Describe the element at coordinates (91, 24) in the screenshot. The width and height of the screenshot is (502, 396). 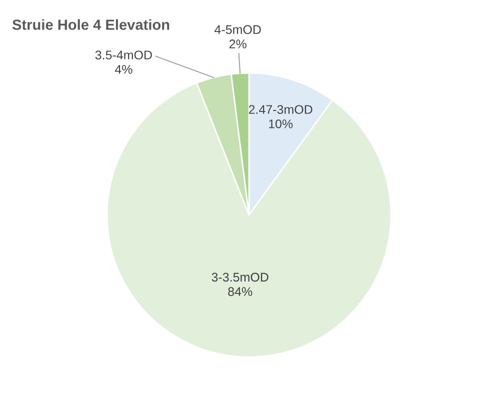
I see `chart-title: Struie Hole 4 Elevation` at that location.